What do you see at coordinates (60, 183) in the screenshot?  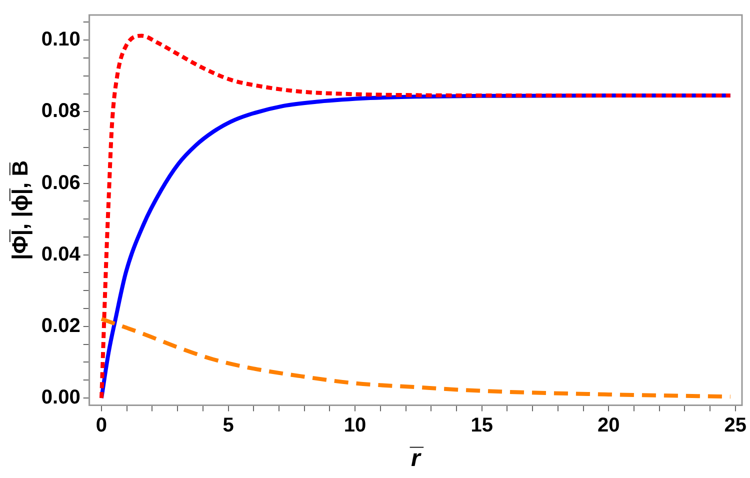 I see `y-tick-label: 0.06` at bounding box center [60, 183].